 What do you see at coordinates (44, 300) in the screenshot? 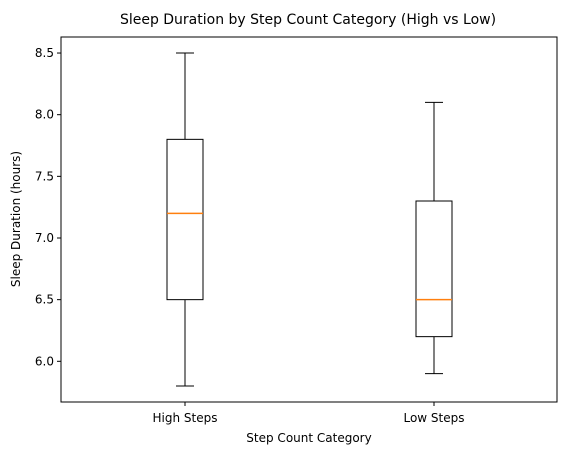
I see `y-tick-label: 6.5` at bounding box center [44, 300].